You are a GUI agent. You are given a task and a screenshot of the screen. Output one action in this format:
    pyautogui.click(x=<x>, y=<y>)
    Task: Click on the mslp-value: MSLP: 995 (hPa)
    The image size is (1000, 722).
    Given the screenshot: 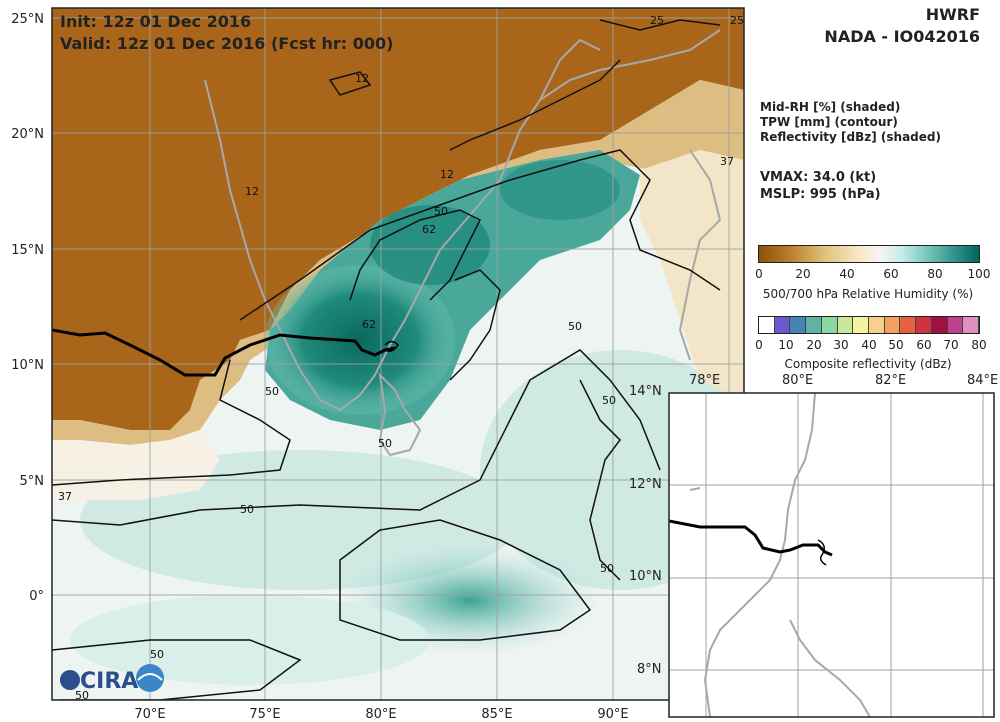 What is the action you would take?
    pyautogui.click(x=820, y=194)
    